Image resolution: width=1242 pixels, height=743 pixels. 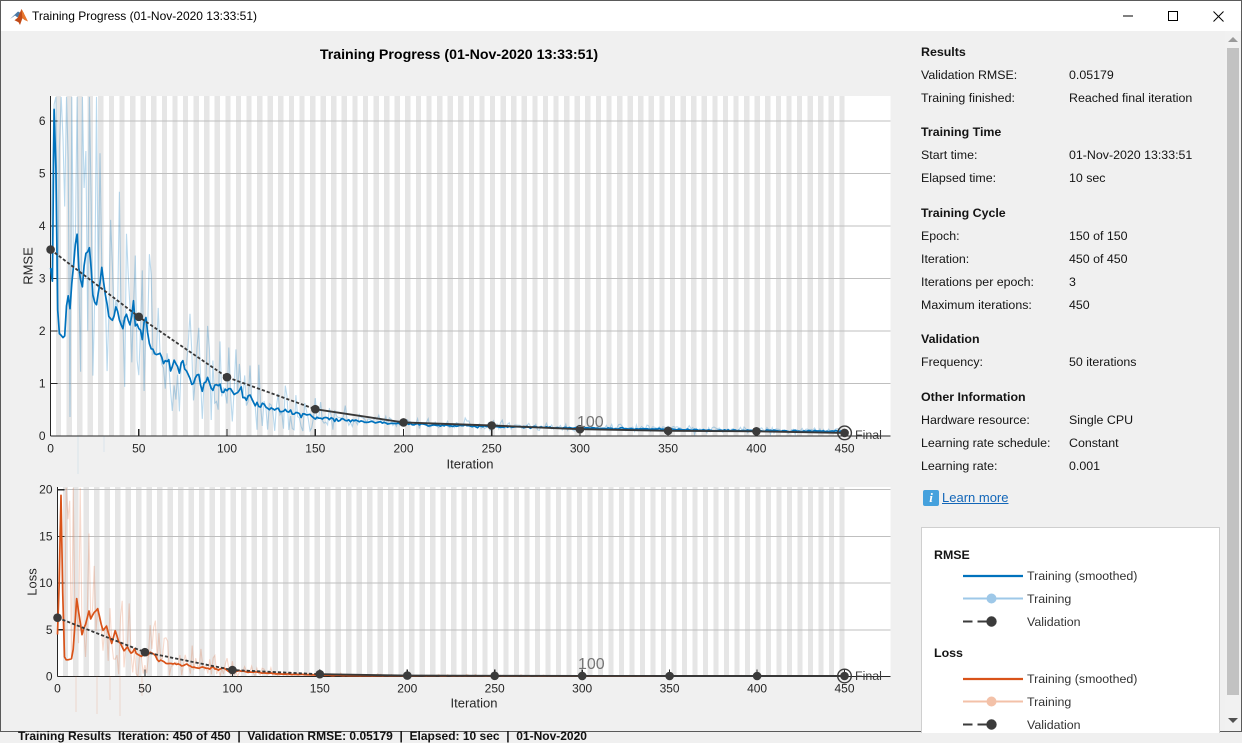 What do you see at coordinates (46, 490) in the screenshot?
I see `svg-text: 20` at bounding box center [46, 490].